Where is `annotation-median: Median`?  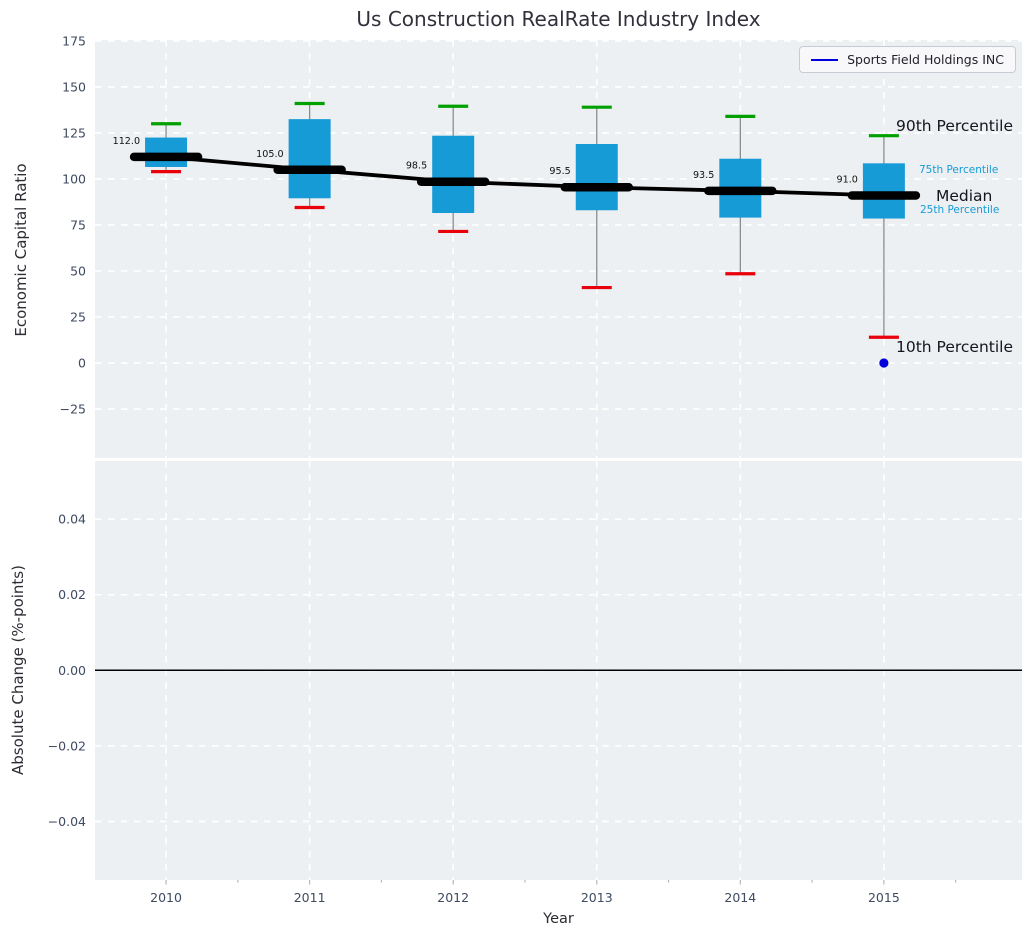 annotation-median: Median is located at coordinates (964, 196).